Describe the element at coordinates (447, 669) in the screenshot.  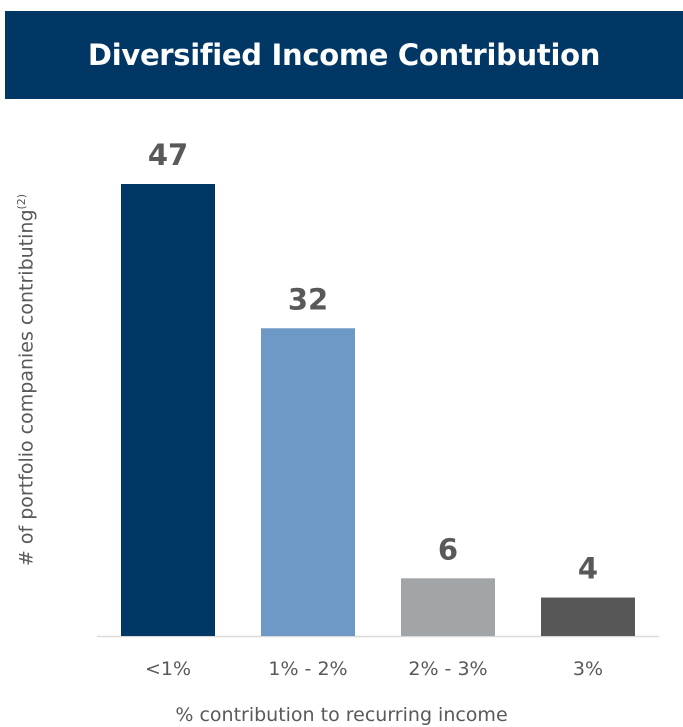
I see `x-tick-label: 2% - 3%` at that location.